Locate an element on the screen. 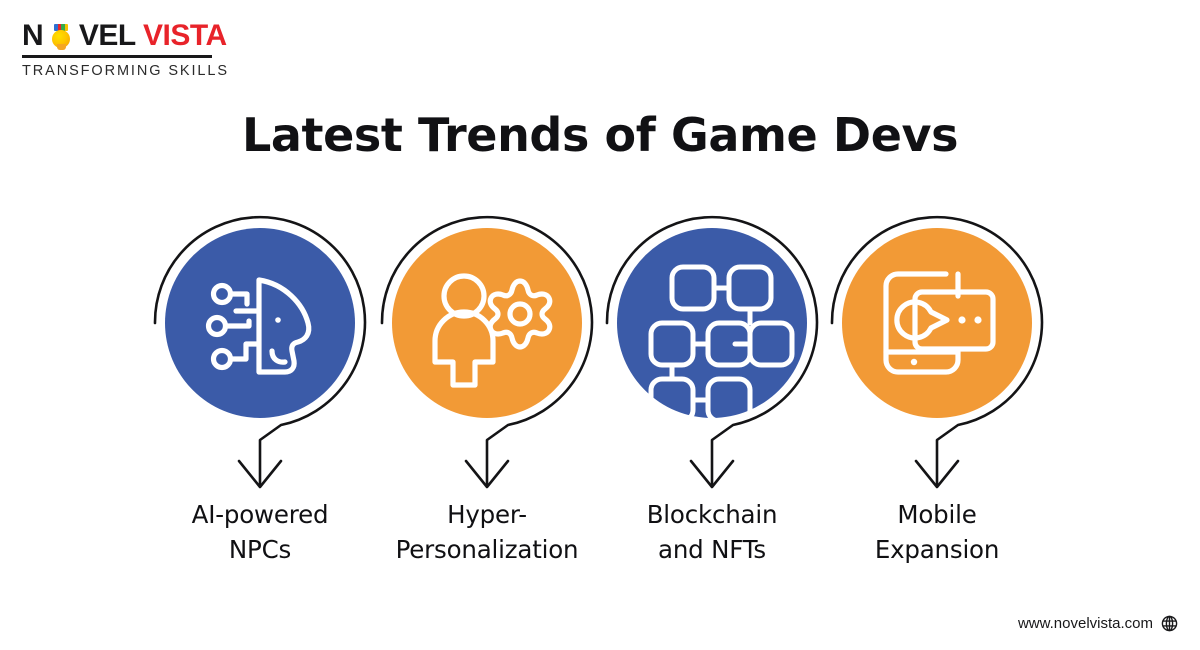 This screenshot has width=1200, height=650. logo-text-vista: VISTA is located at coordinates (185, 35).